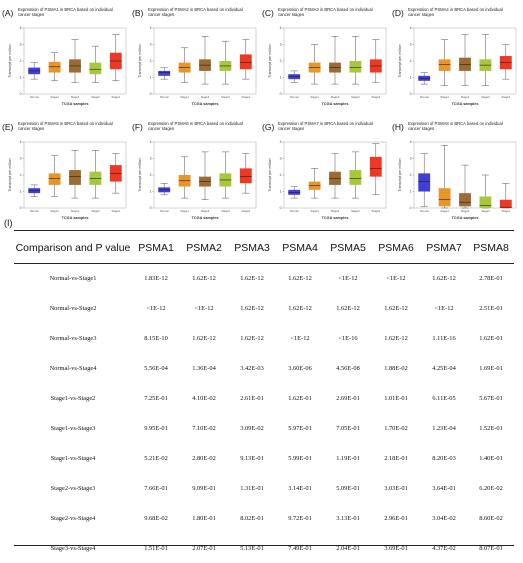 The height and width of the screenshot is (563, 523). Describe the element at coordinates (252, 548) in the screenshot. I see `pvalue-cell: 5.13E-01` at that location.